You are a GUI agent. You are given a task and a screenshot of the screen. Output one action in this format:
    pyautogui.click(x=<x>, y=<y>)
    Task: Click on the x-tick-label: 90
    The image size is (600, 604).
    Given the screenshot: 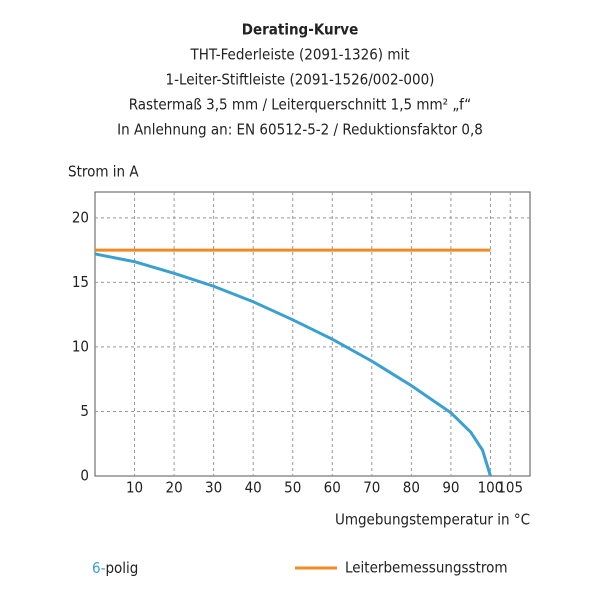 What is the action you would take?
    pyautogui.click(x=450, y=488)
    